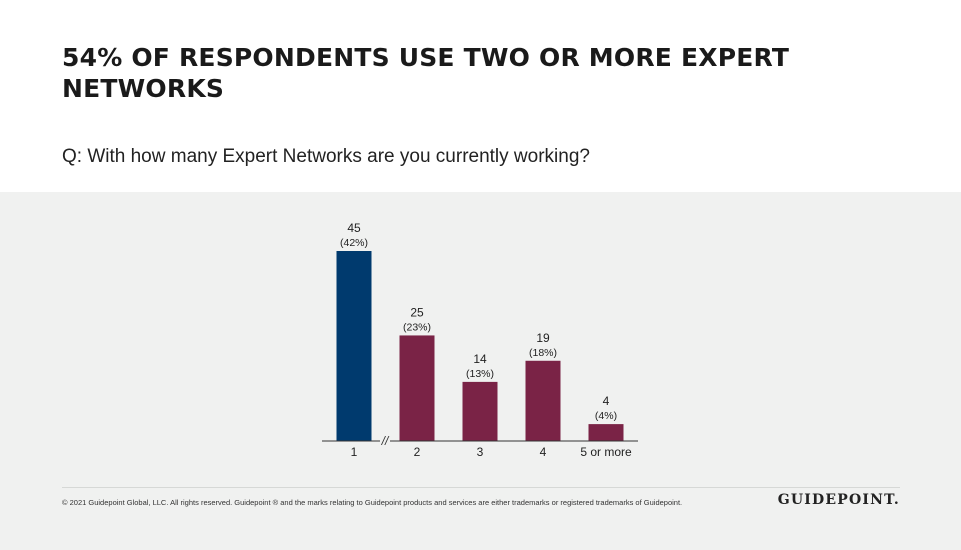 The width and height of the screenshot is (961, 550). What do you see at coordinates (354, 243) in the screenshot?
I see `percent-label: (42%)` at bounding box center [354, 243].